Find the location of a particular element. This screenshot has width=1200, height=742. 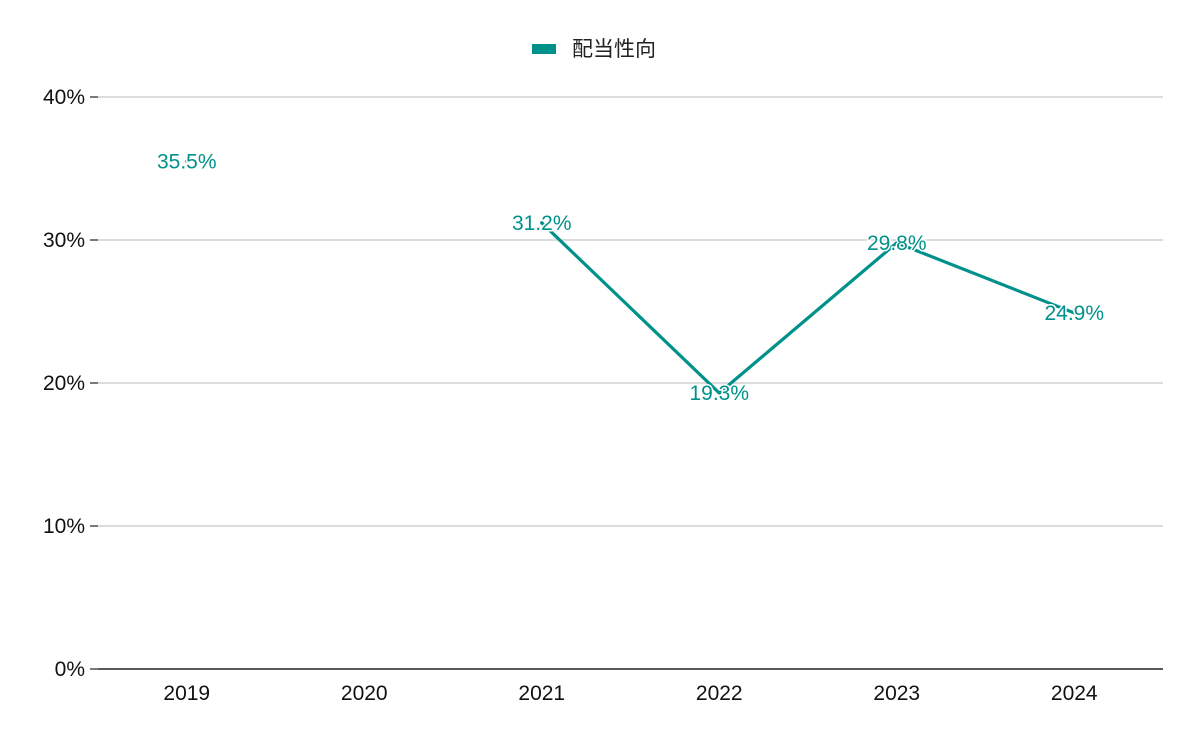

legend: 配当性向 is located at coordinates (594, 49).